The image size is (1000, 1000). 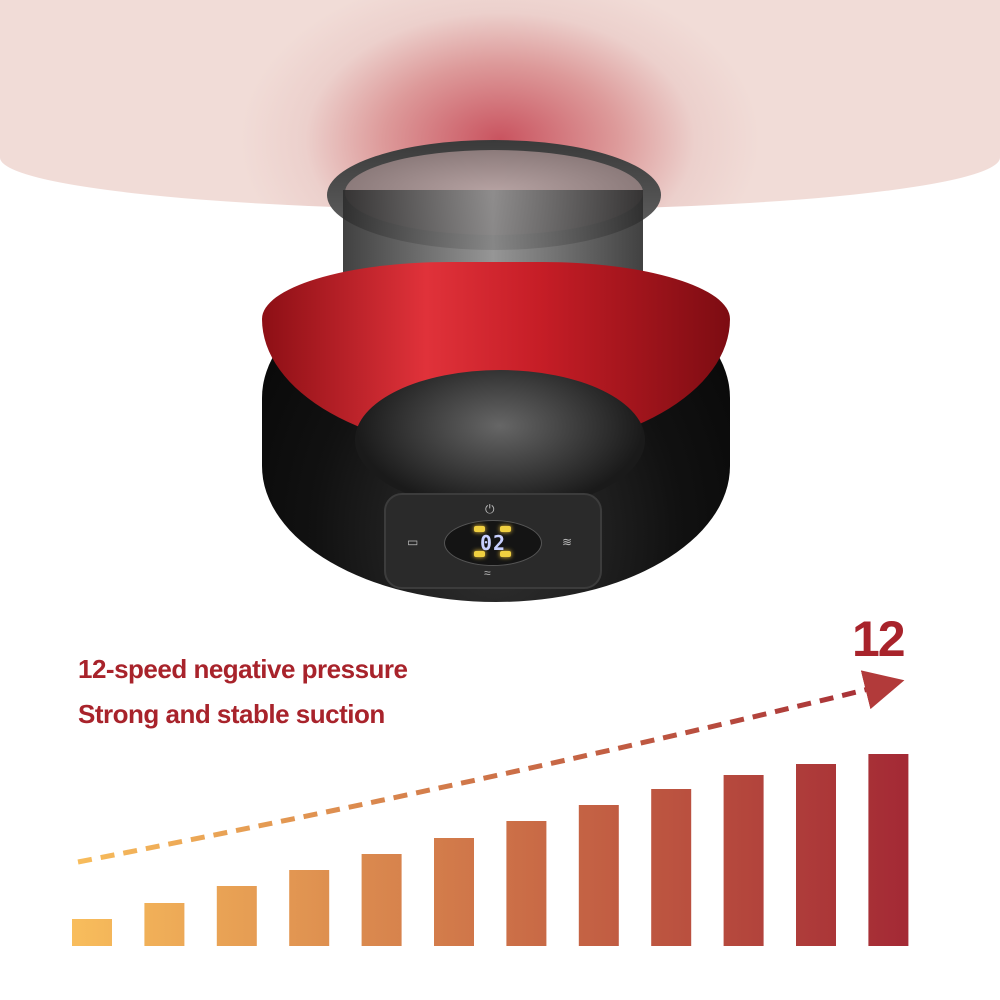 What do you see at coordinates (231, 714) in the screenshot?
I see `headline-line2: Strong and stable suction` at bounding box center [231, 714].